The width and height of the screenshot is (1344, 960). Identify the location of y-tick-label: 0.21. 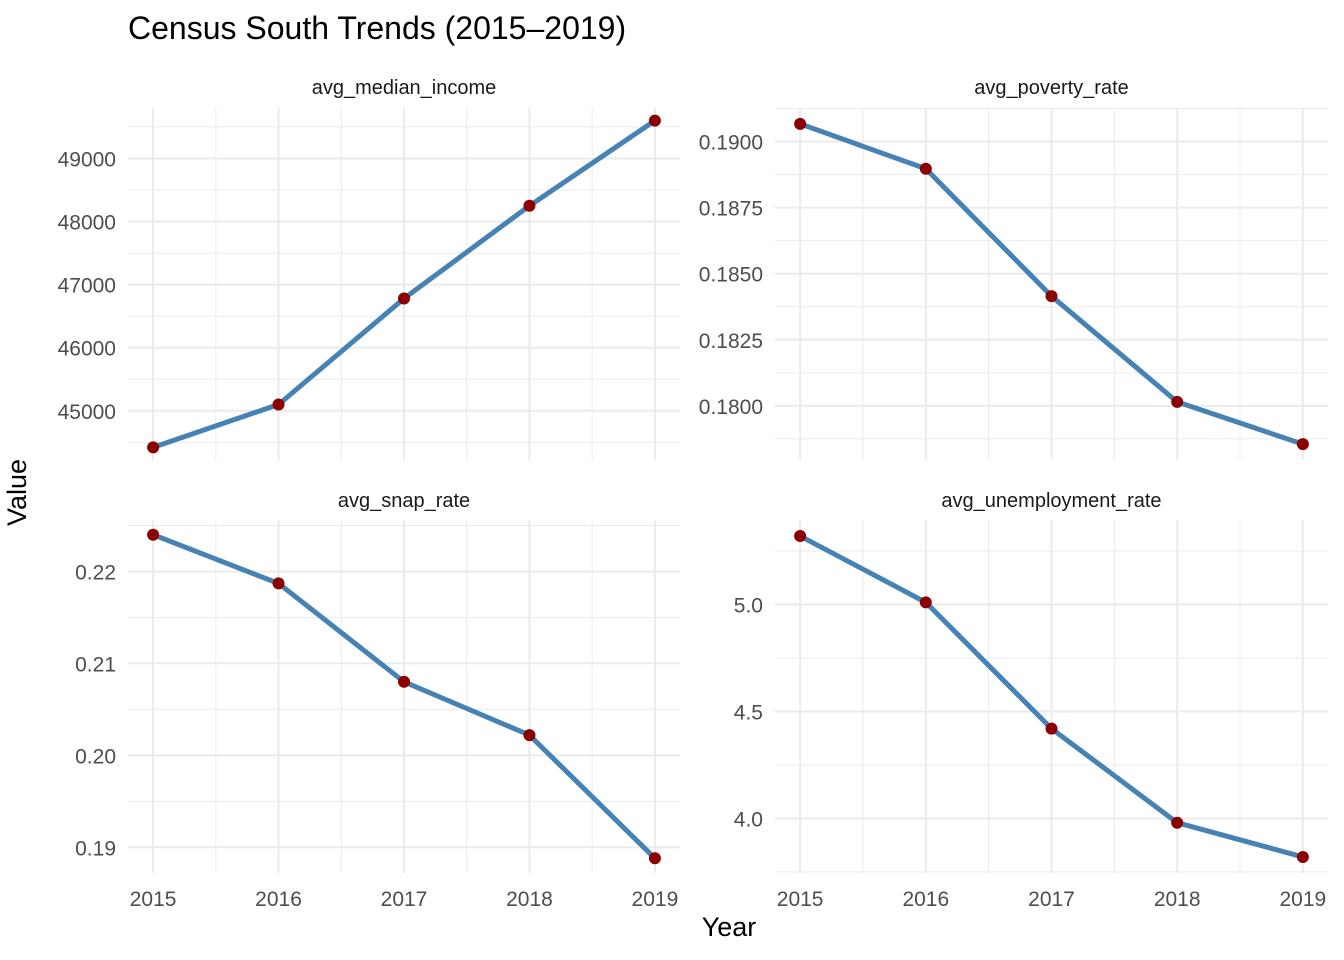
(95, 664).